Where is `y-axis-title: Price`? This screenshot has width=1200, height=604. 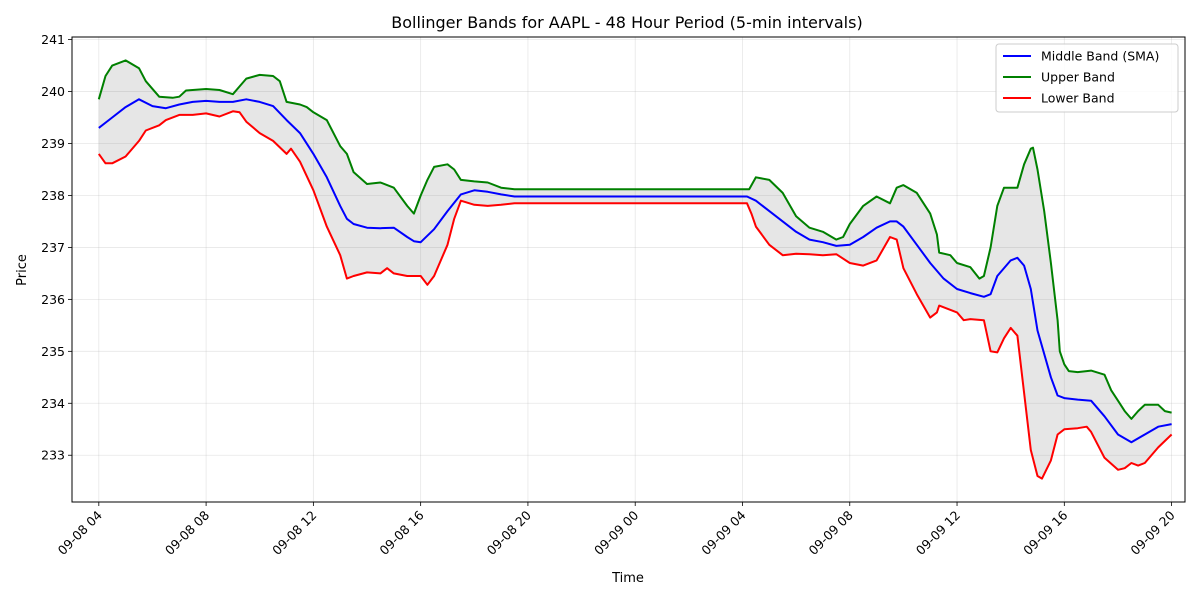
y-axis-title: Price is located at coordinates (22, 270).